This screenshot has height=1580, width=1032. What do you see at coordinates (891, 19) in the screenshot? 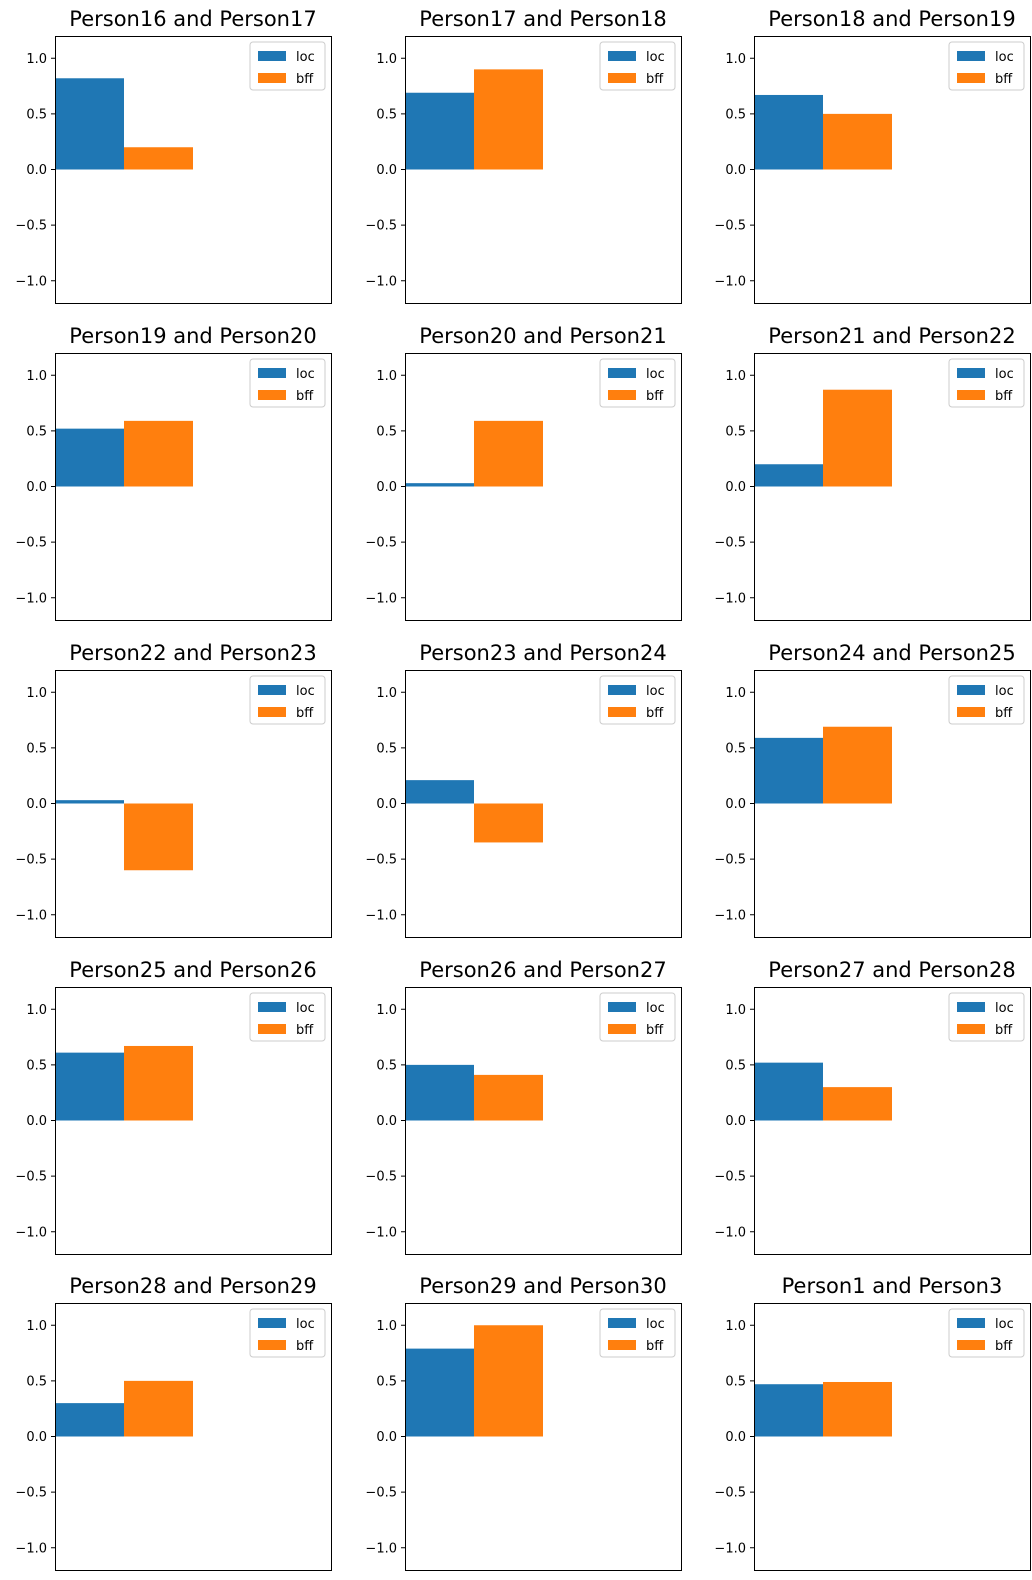
I see `subplot-title: Person18 and Person19` at bounding box center [891, 19].